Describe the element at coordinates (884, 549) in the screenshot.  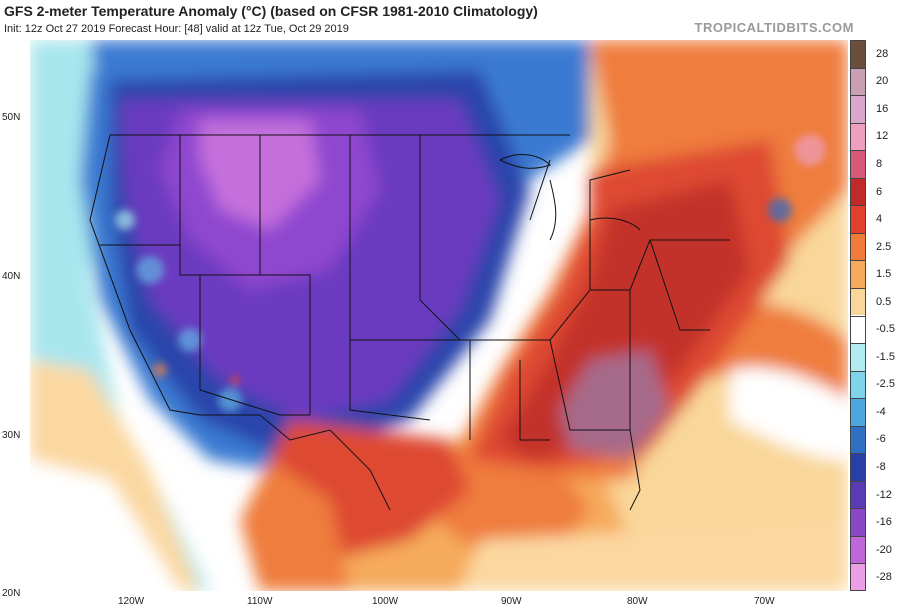
I see `colorbar-label: -20` at that location.